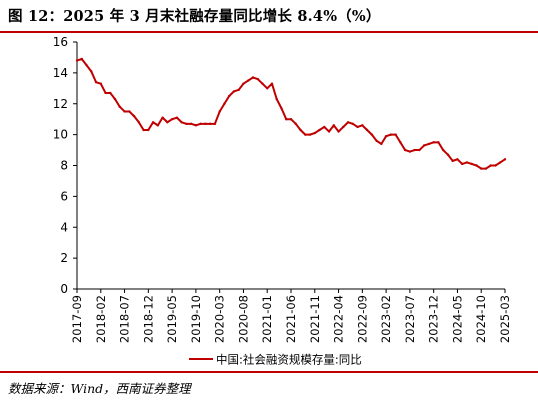 The image size is (538, 403). I want to click on legend: 中国:社会融资规模存量:同比, so click(275, 360).